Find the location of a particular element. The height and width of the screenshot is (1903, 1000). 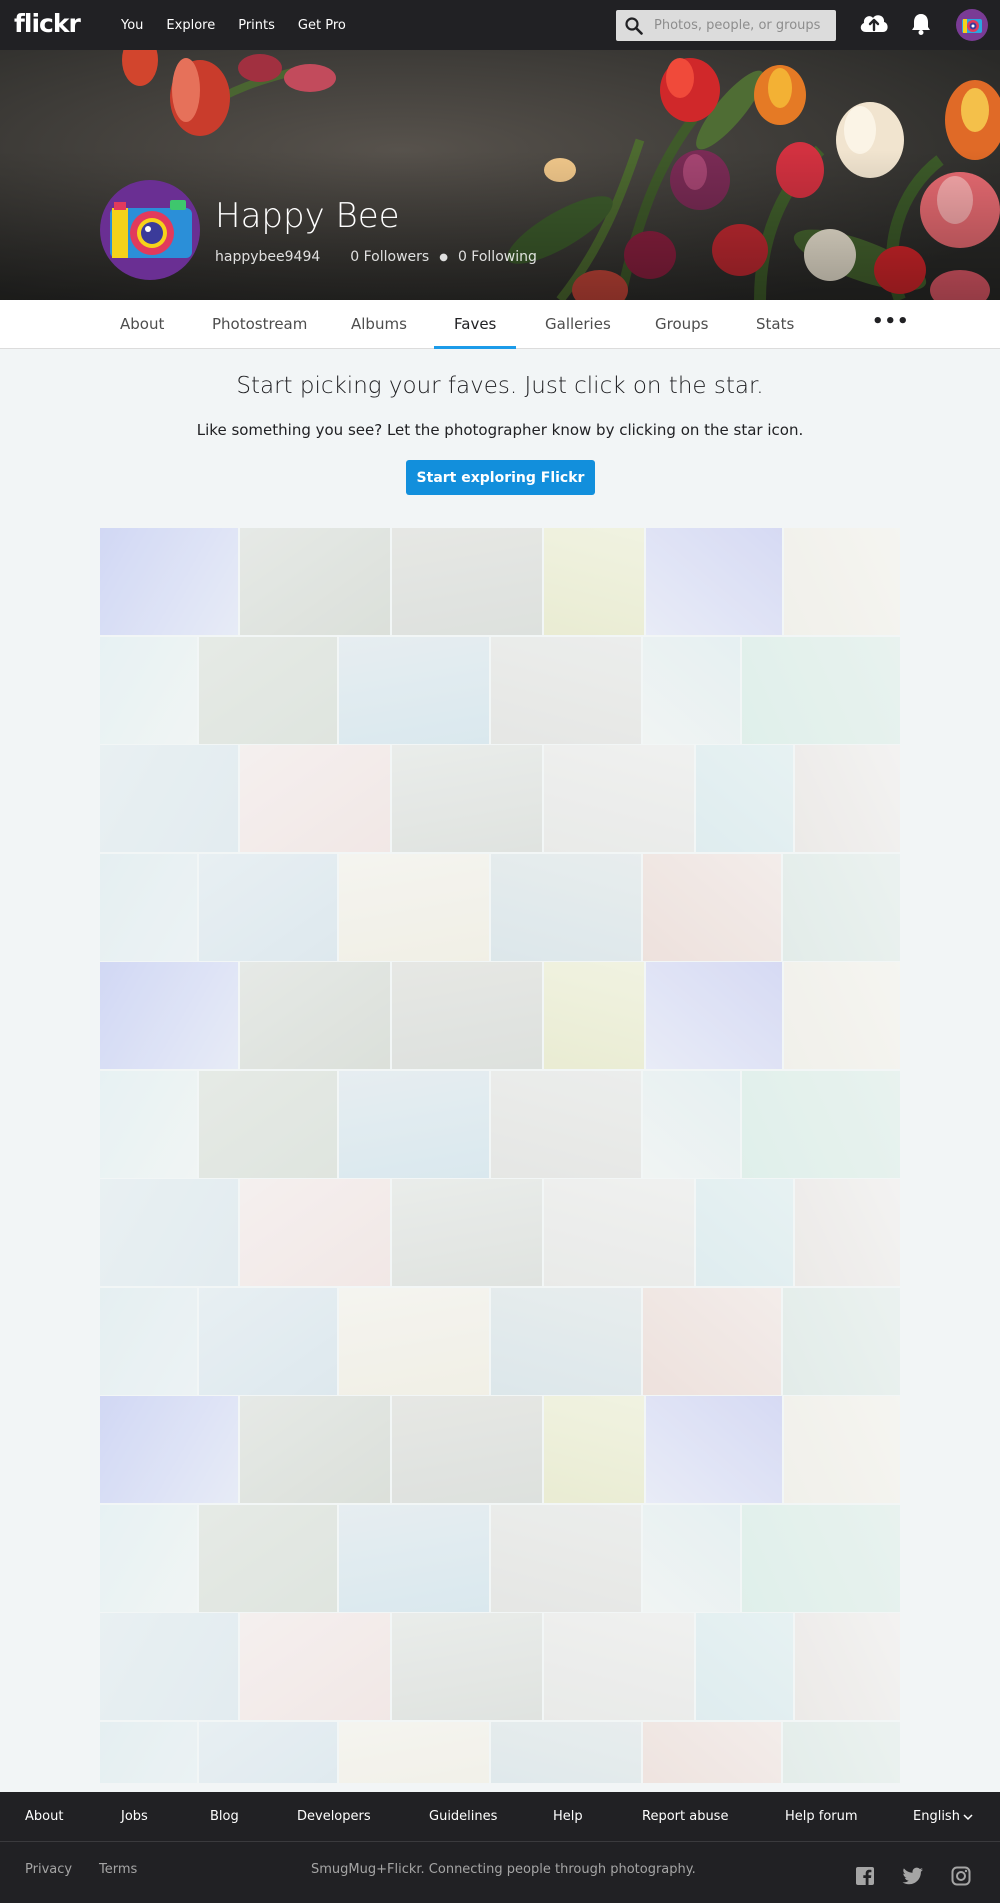

nav-link-get-pro: Get Pro is located at coordinates (321, 25).